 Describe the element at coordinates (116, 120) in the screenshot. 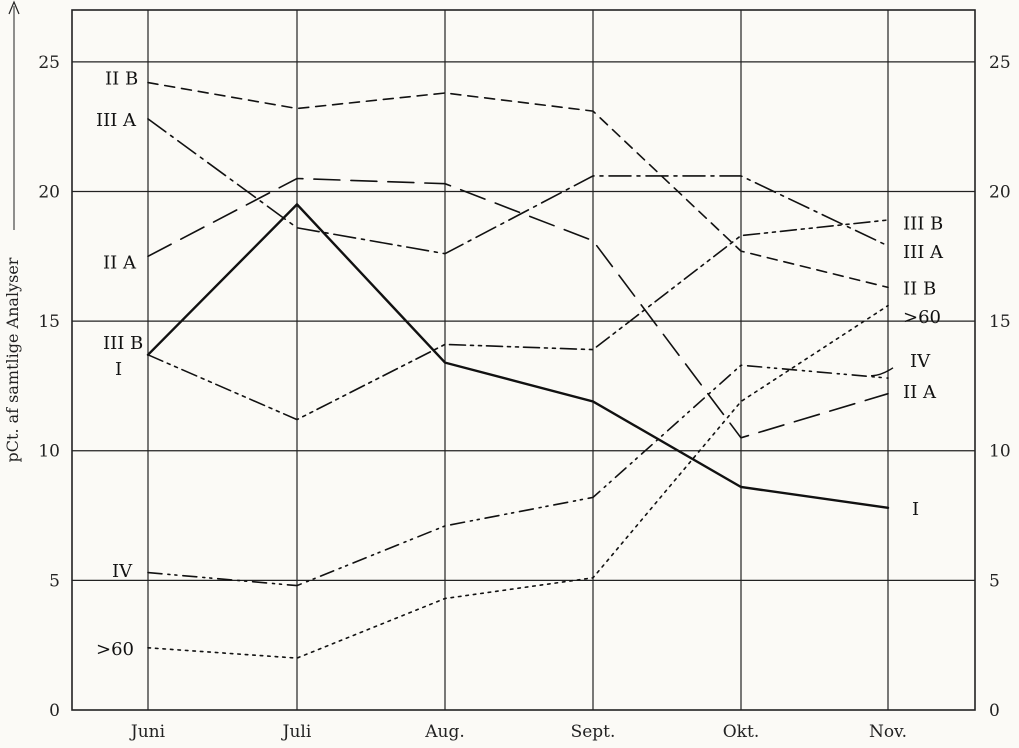

I see `series-label-left: III A` at that location.